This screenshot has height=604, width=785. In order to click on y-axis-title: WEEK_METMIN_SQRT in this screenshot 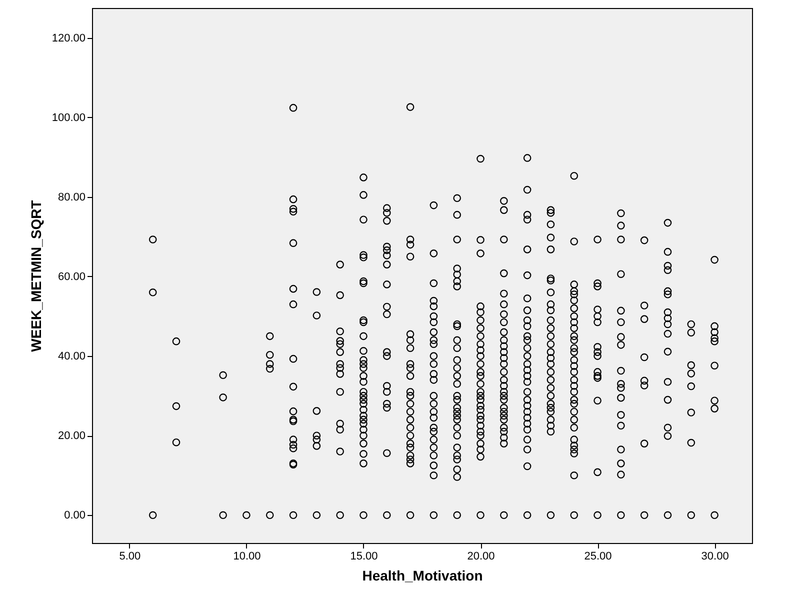, I will do `click(36, 276)`.